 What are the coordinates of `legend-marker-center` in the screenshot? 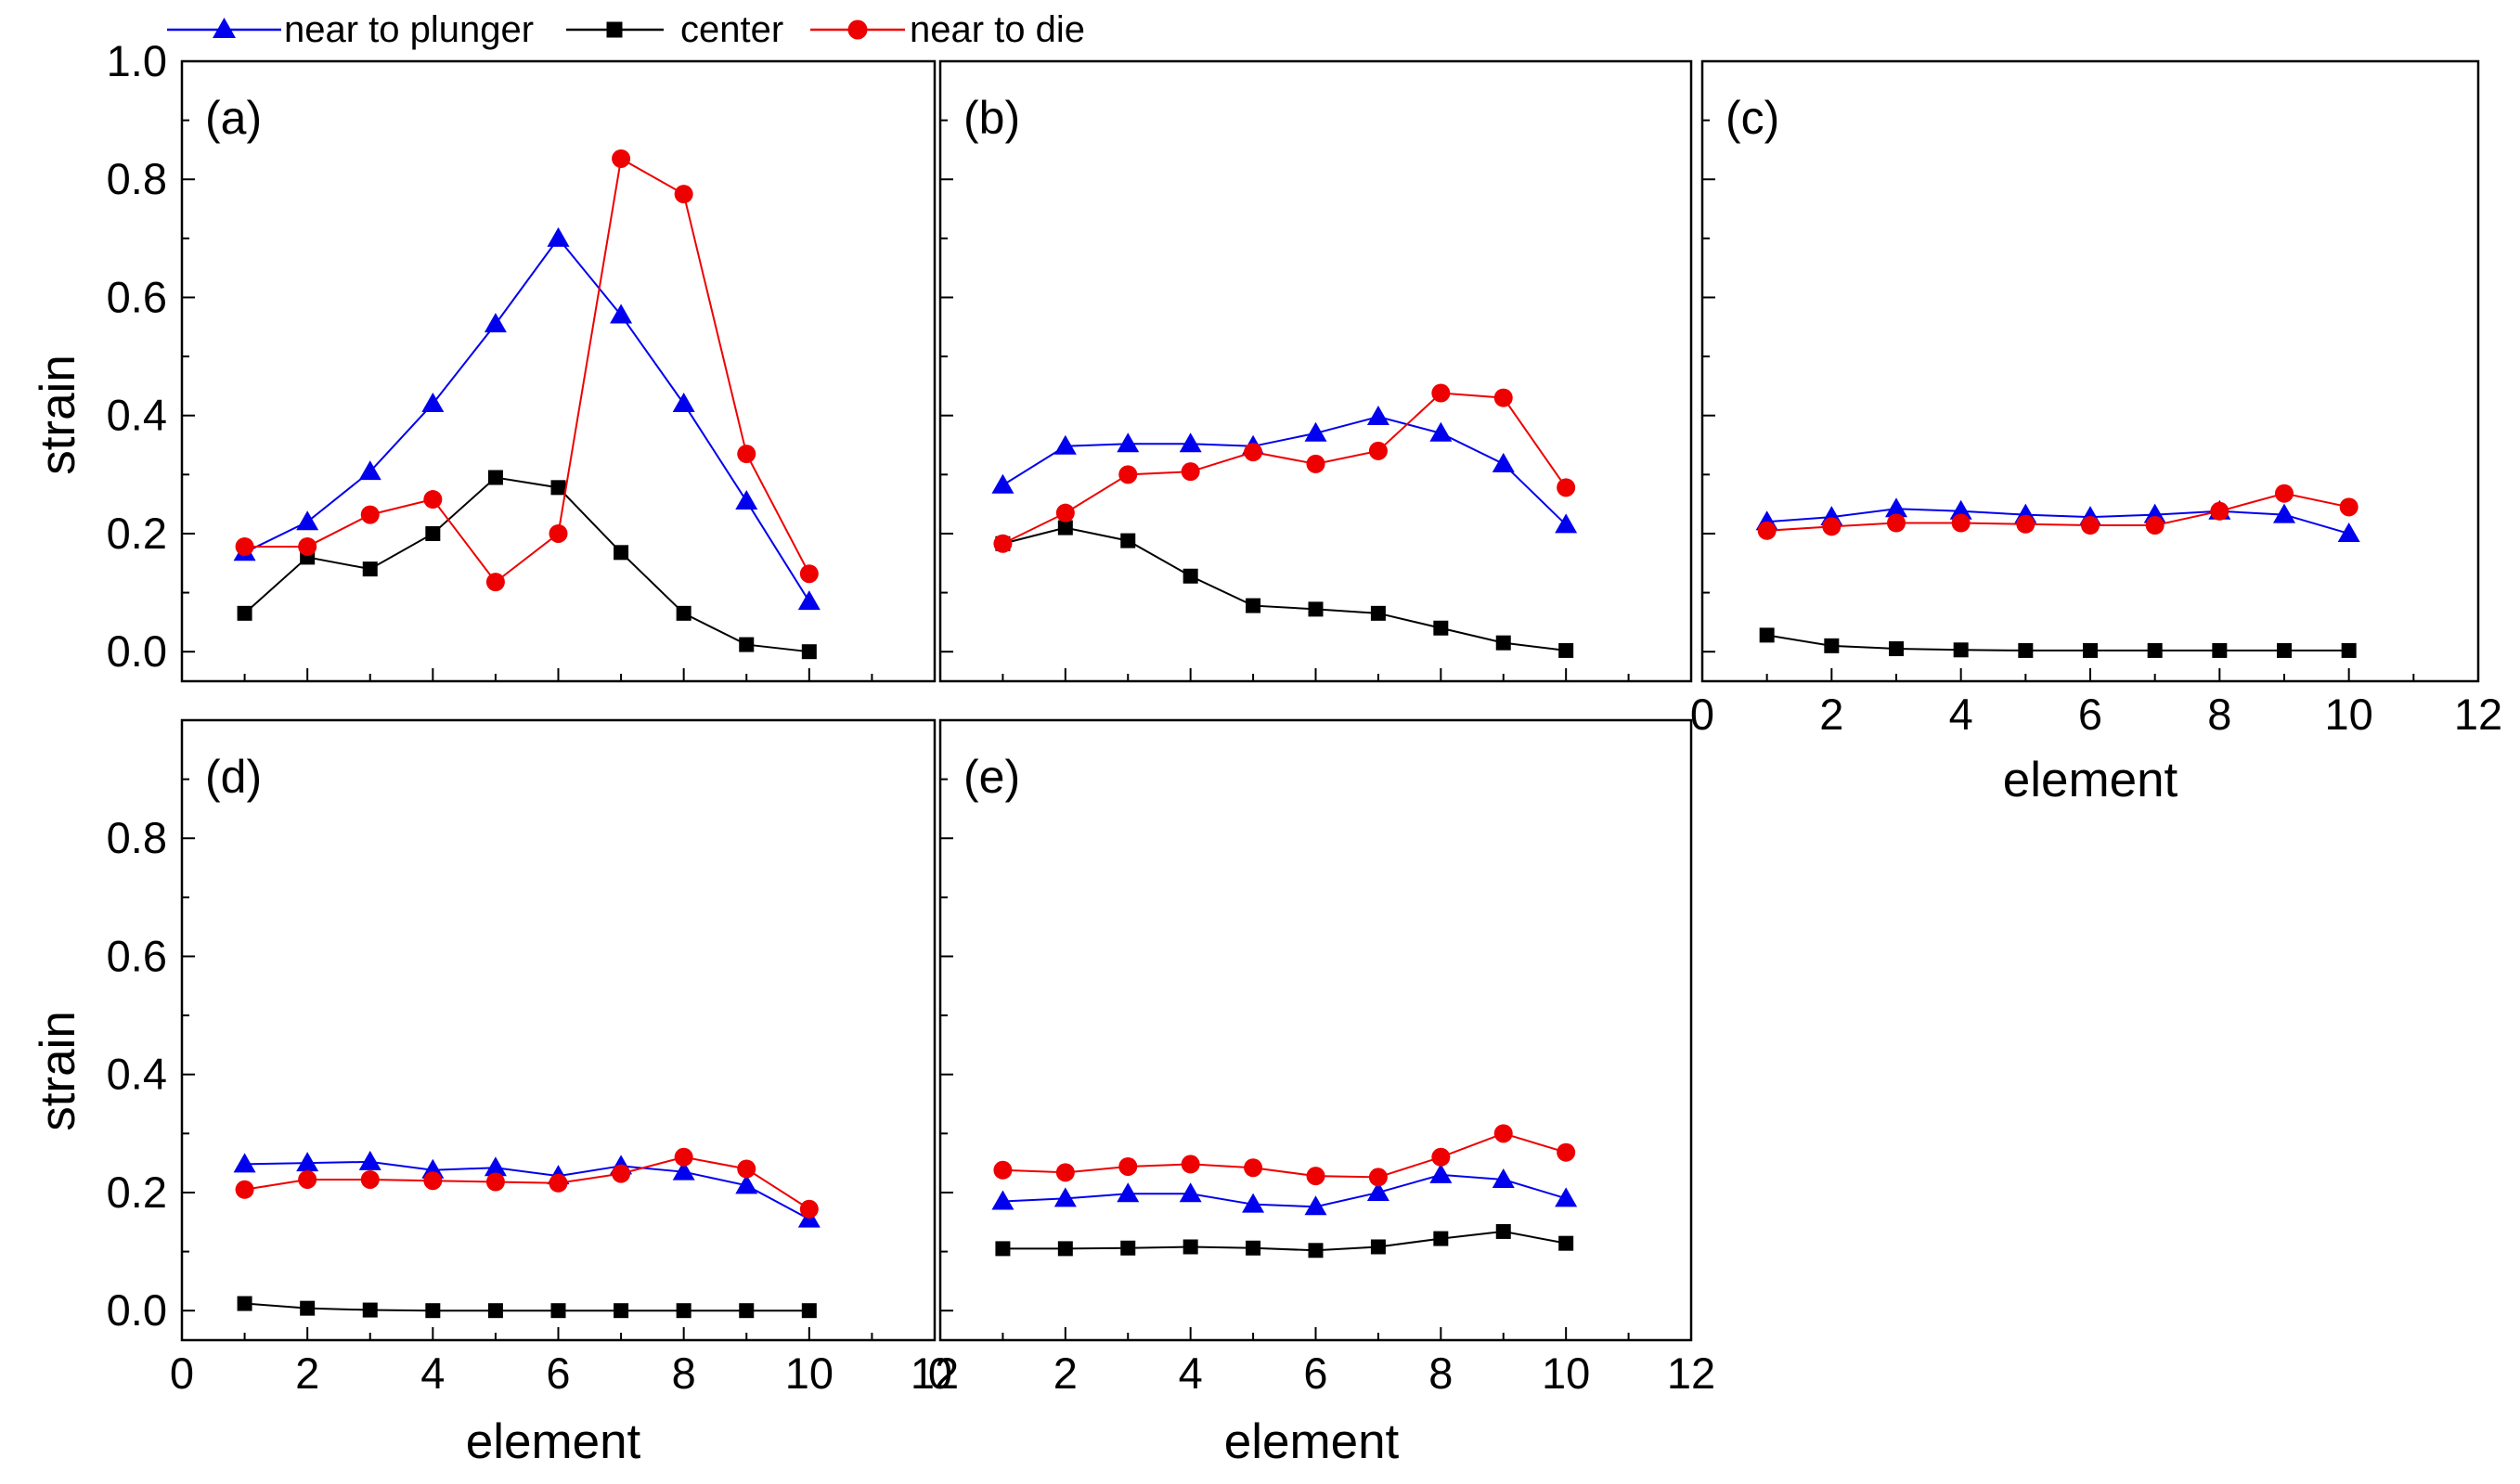 It's located at (614, 30).